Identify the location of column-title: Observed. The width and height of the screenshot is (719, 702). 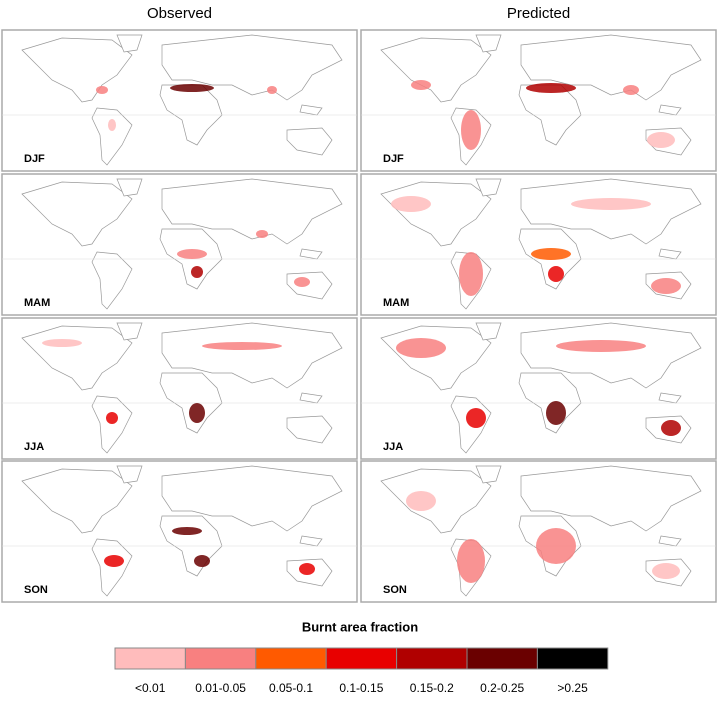
(179, 13).